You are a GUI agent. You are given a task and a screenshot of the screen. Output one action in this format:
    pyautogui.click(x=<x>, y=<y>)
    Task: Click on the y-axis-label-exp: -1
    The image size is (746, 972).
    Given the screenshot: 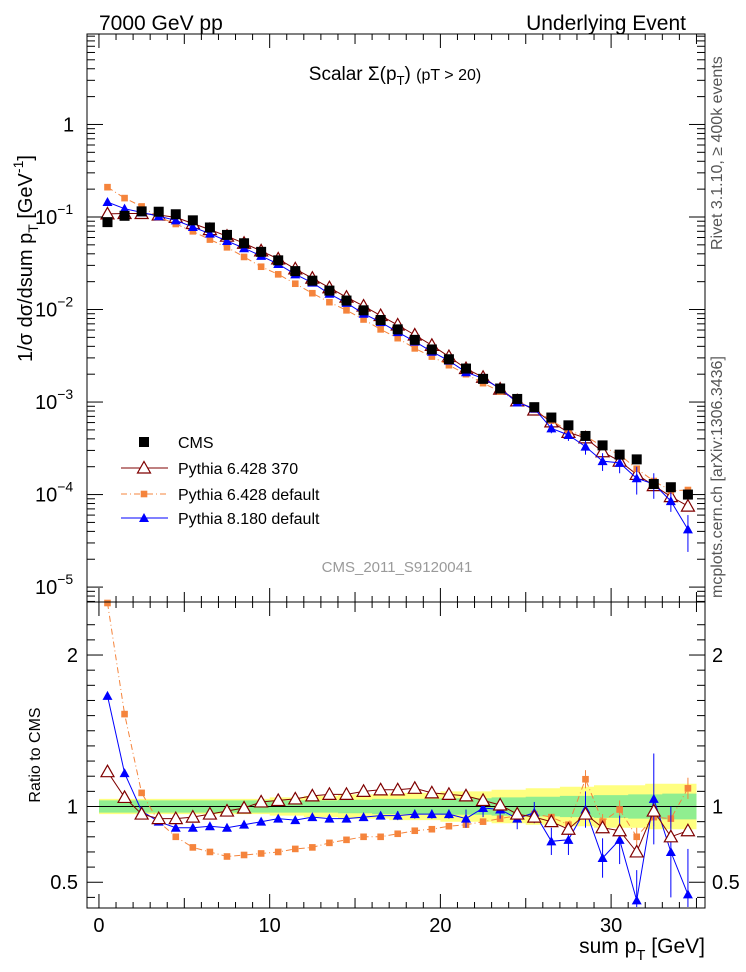 What is the action you would take?
    pyautogui.click(x=18, y=166)
    